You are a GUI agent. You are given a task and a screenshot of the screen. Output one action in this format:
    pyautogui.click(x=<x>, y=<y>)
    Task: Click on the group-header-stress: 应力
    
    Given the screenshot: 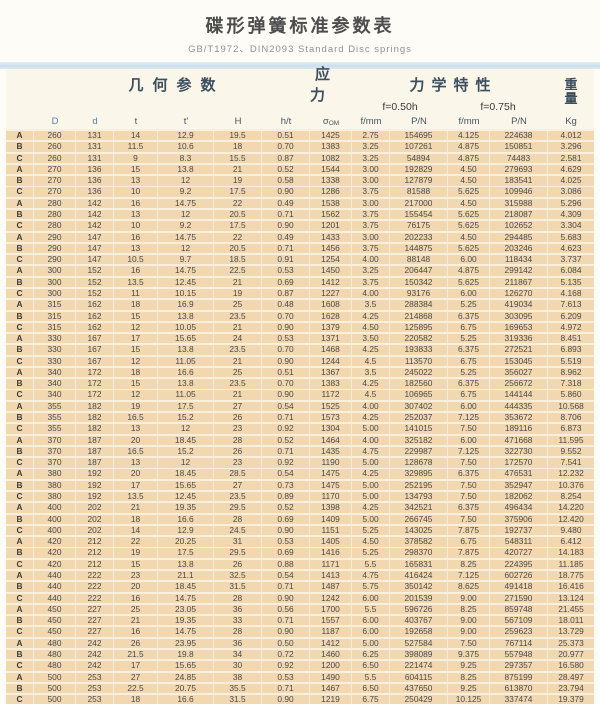 What is the action you would take?
    pyautogui.click(x=323, y=85)
    